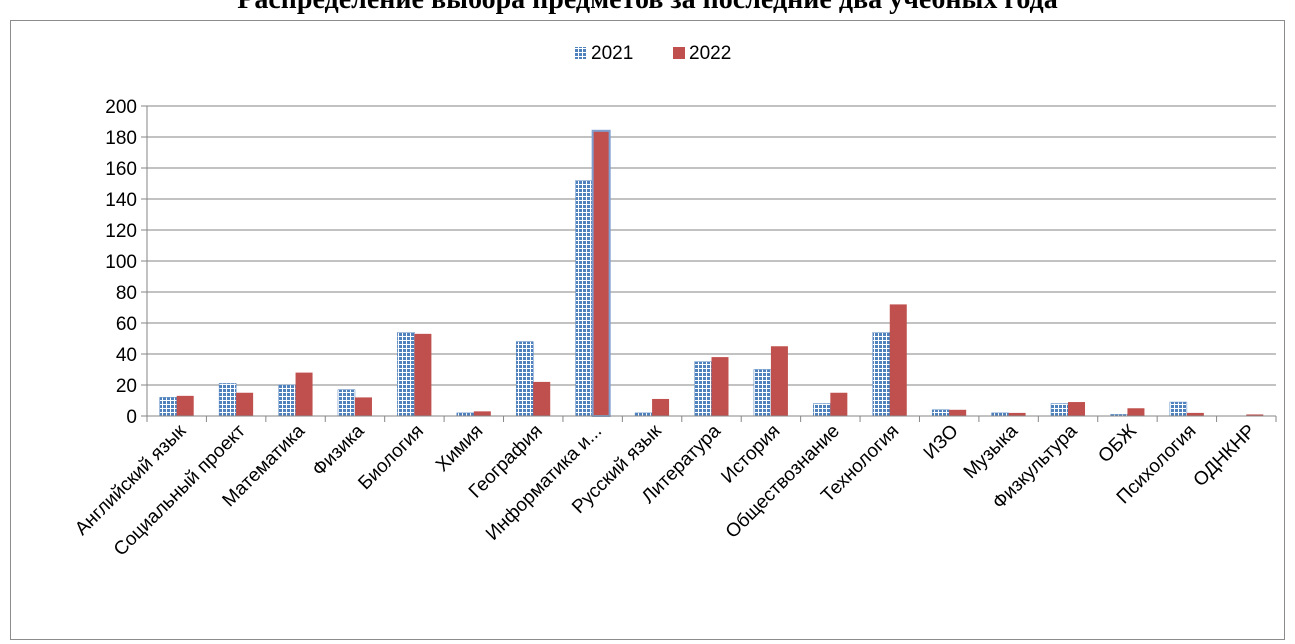  Describe the element at coordinates (126, 293) in the screenshot. I see `y-tick-label: 80` at that location.